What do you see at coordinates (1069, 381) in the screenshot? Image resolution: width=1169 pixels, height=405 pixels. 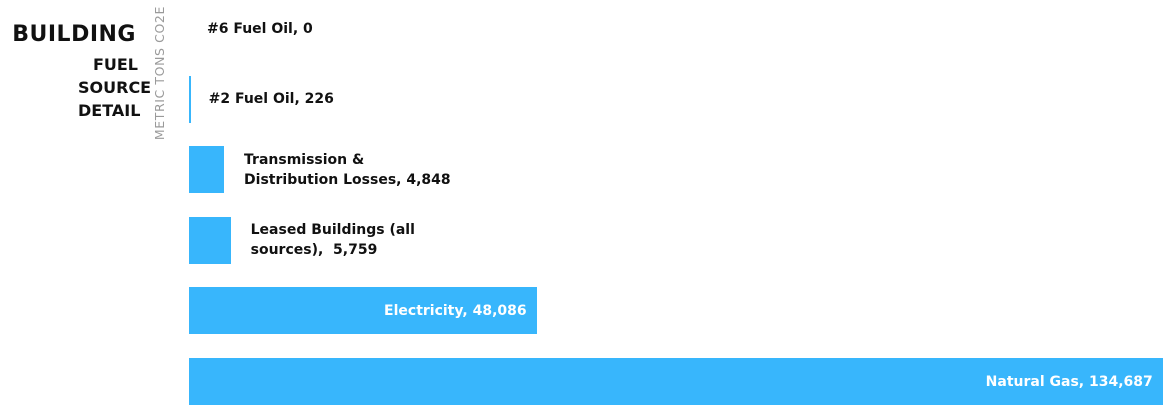 I see `data-label: Natural Gas, 134,687` at bounding box center [1069, 381].